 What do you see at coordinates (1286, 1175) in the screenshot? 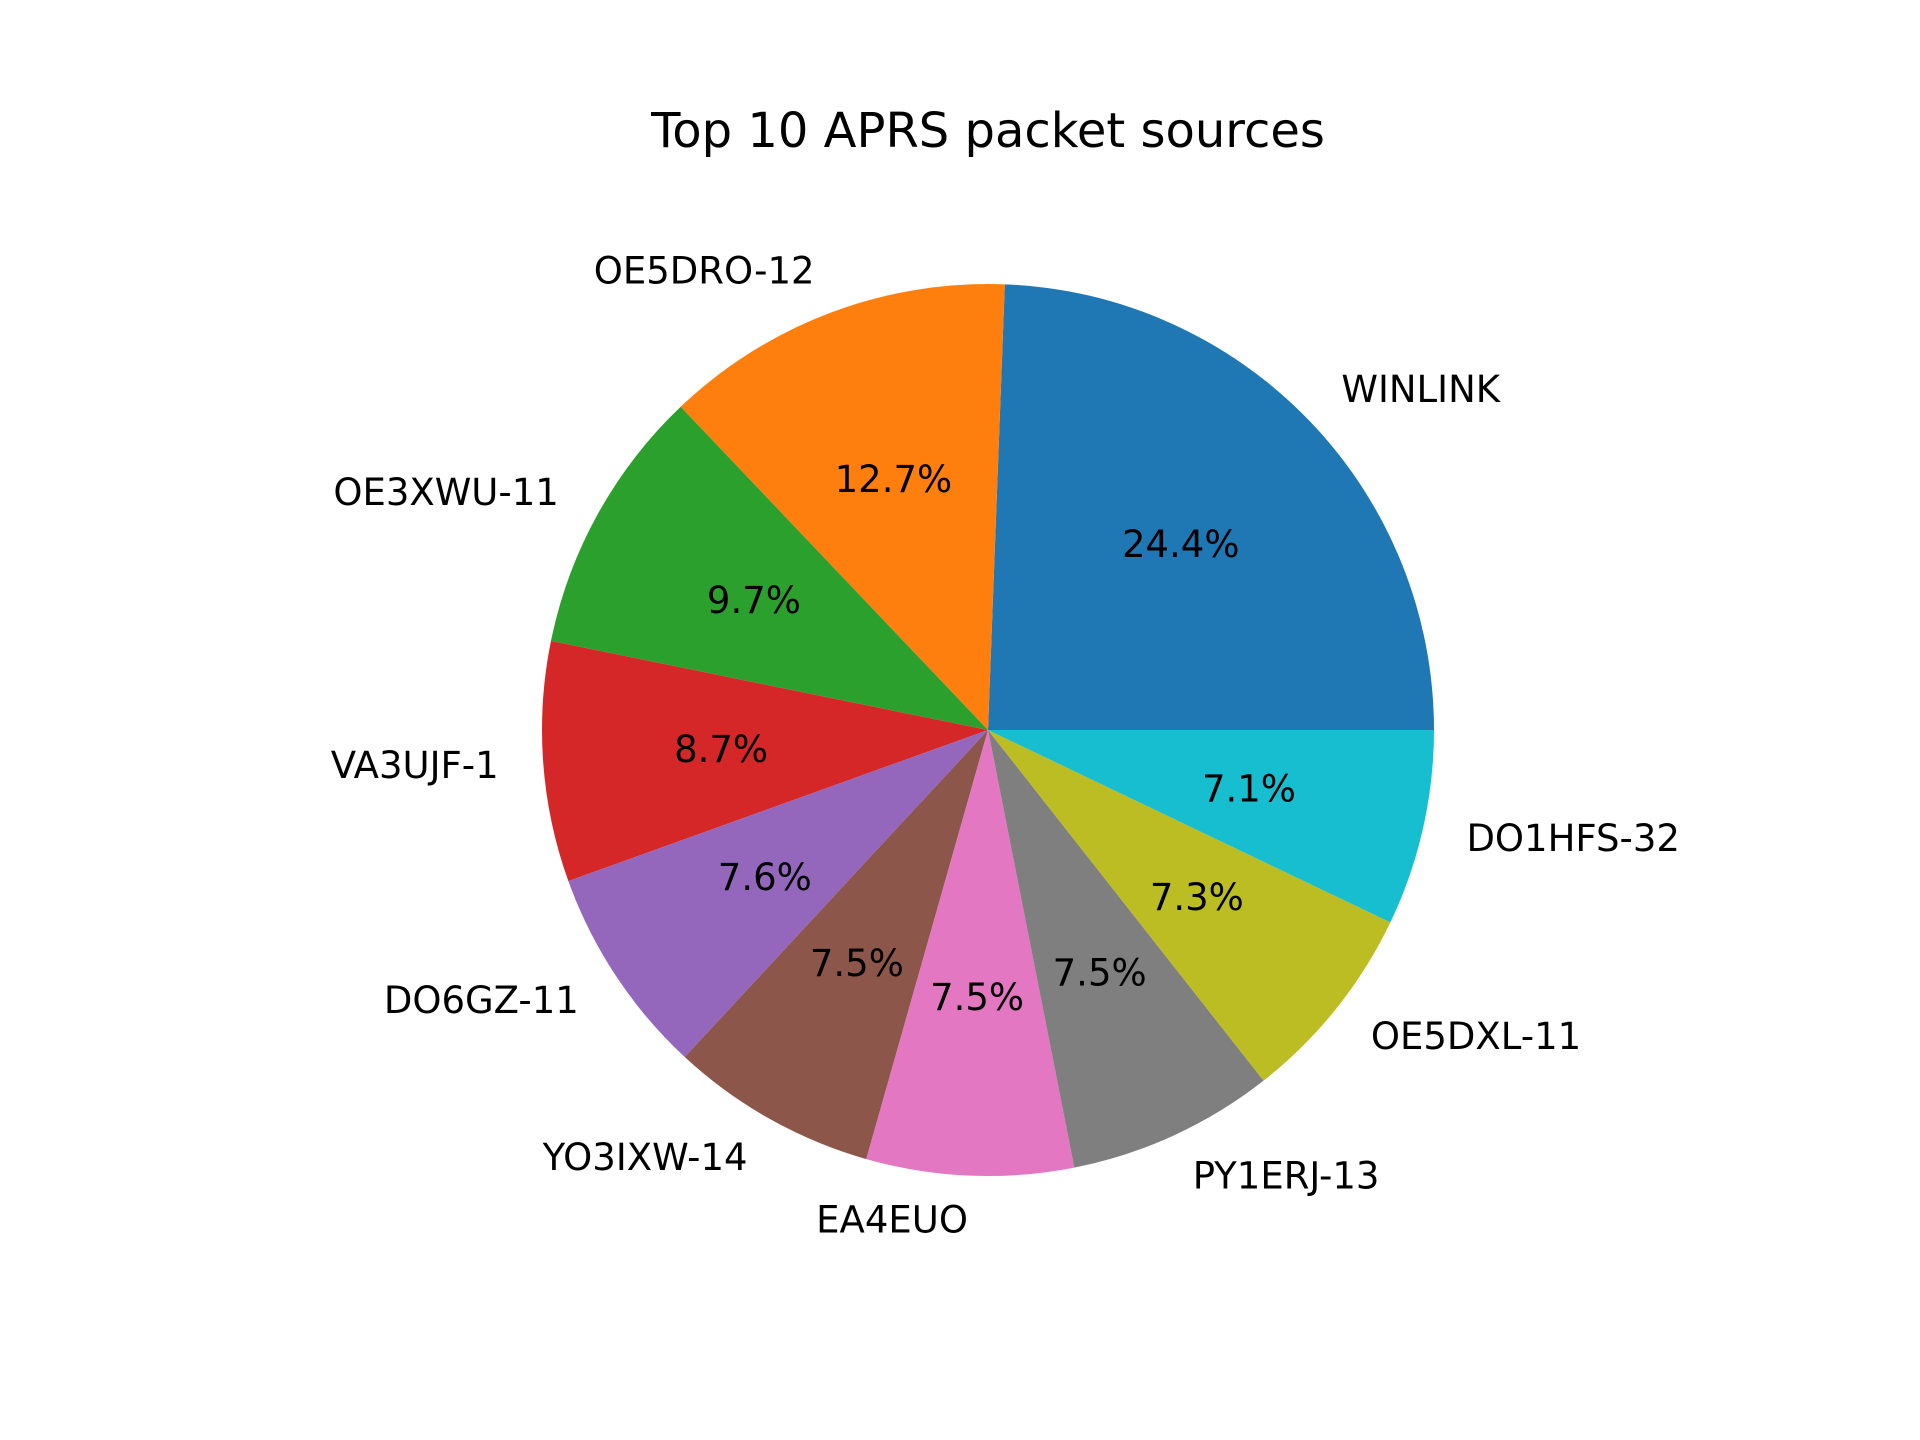
I see `slice-label: PY1ERJ-13` at bounding box center [1286, 1175].